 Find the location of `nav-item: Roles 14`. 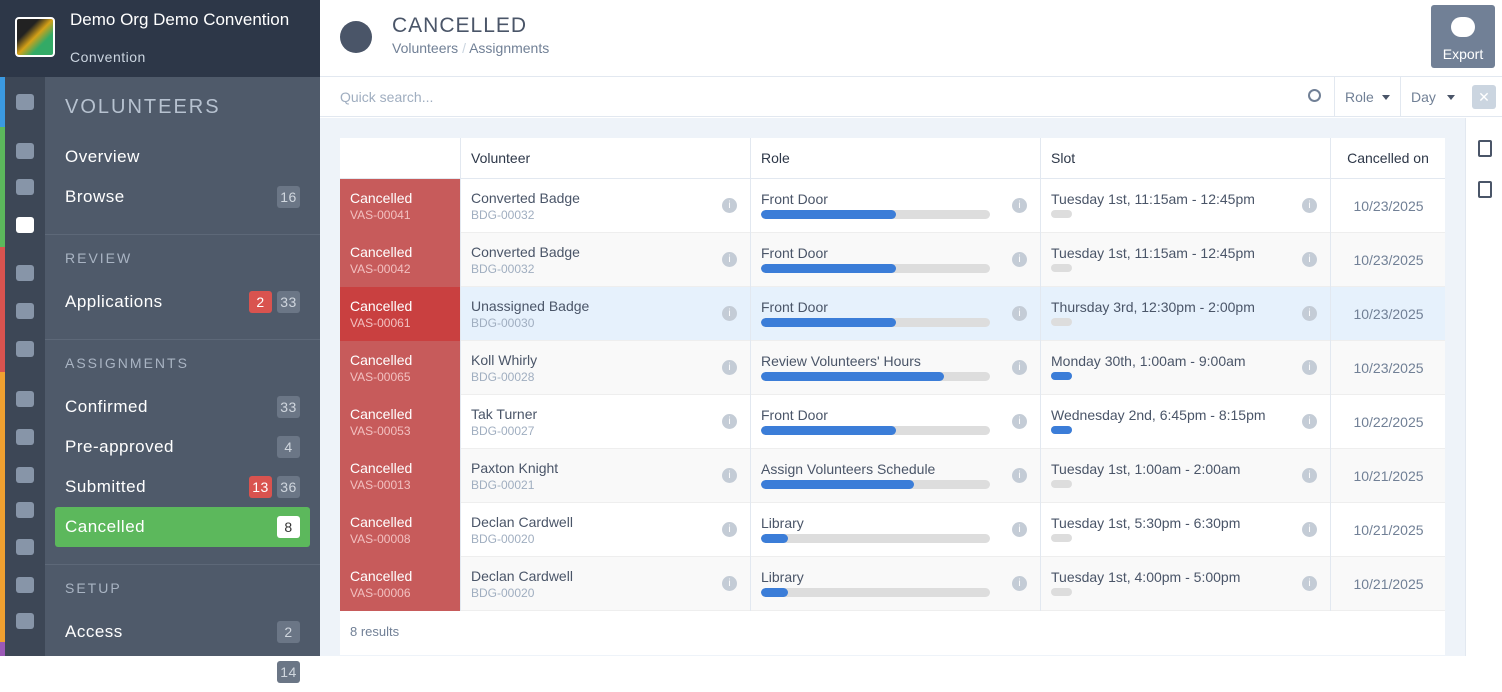

nav-item: Roles 14 is located at coordinates (182, 672).